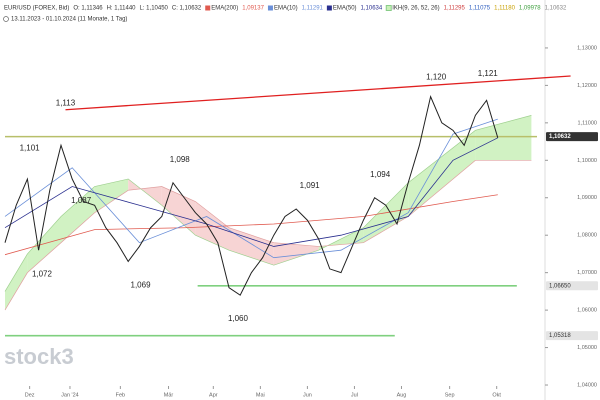 This screenshot has height=400, width=600. Describe the element at coordinates (560, 336) in the screenshot. I see `price-label: 1,05318` at that location.